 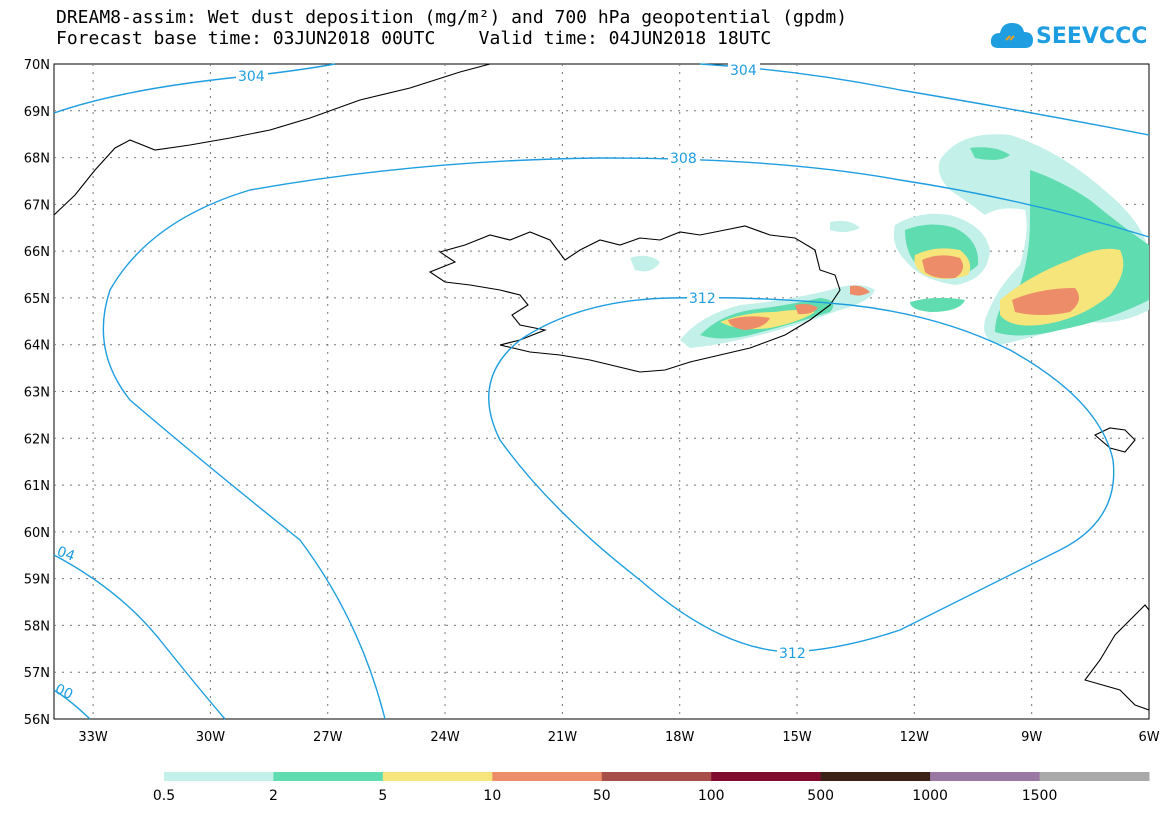 I want to click on dust-iceland-orange-c, so click(x=860, y=290).